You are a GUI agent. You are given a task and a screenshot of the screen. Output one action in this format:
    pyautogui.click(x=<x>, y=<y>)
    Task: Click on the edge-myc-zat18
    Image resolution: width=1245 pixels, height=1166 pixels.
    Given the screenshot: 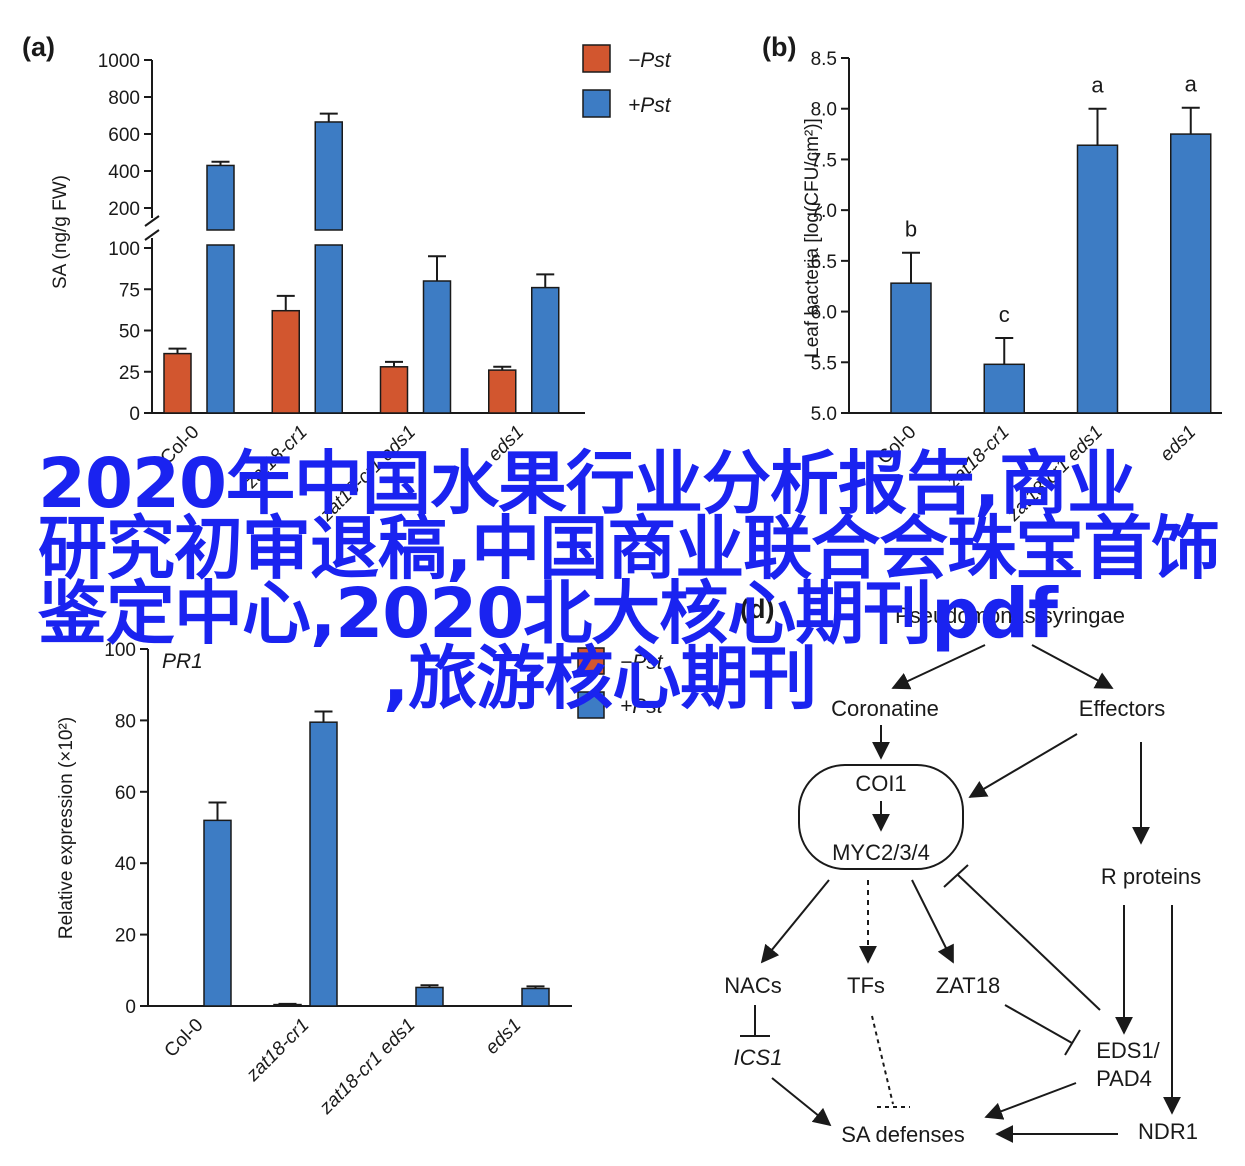 What is the action you would take?
    pyautogui.click(x=932, y=921)
    